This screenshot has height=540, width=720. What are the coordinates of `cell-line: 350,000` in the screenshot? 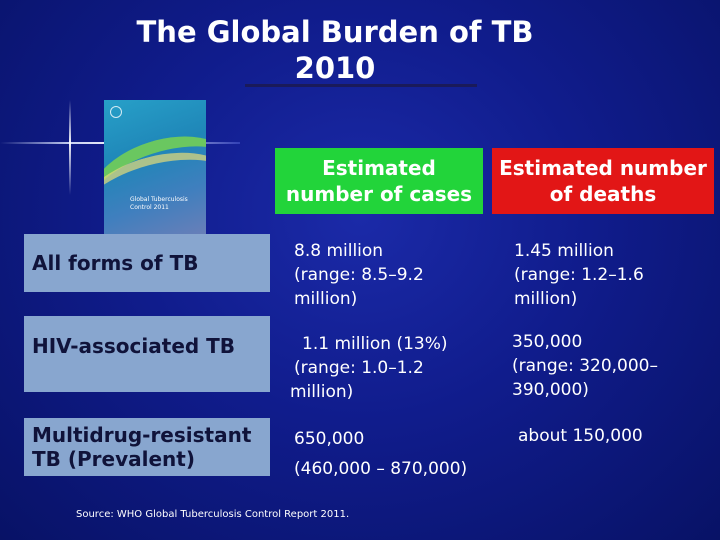 It's located at (547, 342).